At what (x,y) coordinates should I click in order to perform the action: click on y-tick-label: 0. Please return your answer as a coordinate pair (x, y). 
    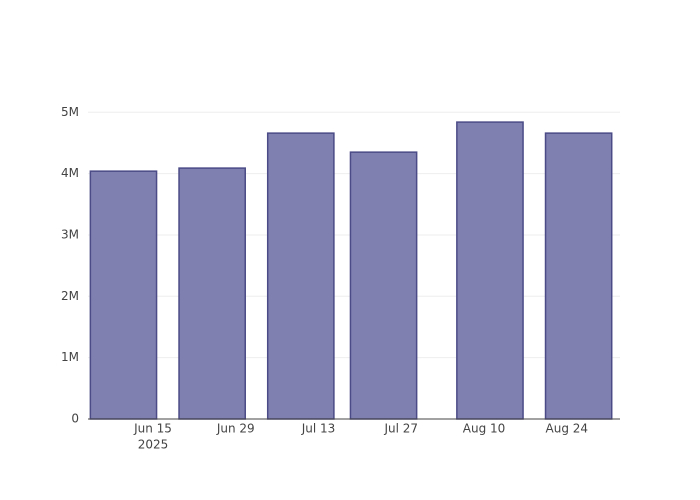
    Looking at the image, I should click on (75, 419).